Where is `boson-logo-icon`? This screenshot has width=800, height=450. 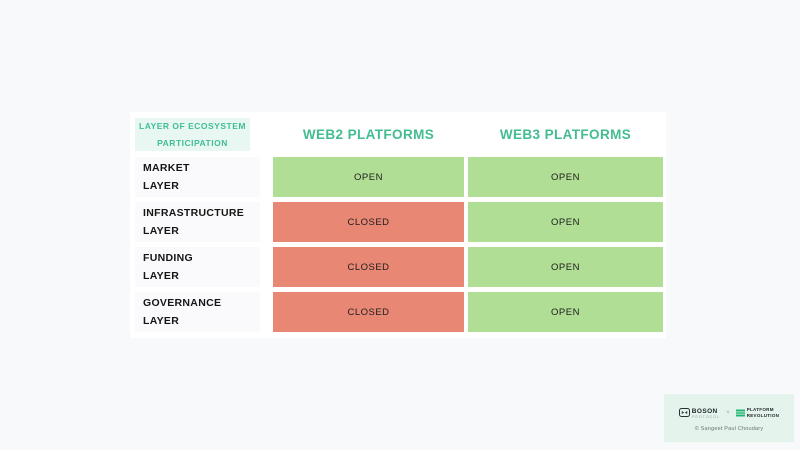 boson-logo-icon is located at coordinates (684, 413).